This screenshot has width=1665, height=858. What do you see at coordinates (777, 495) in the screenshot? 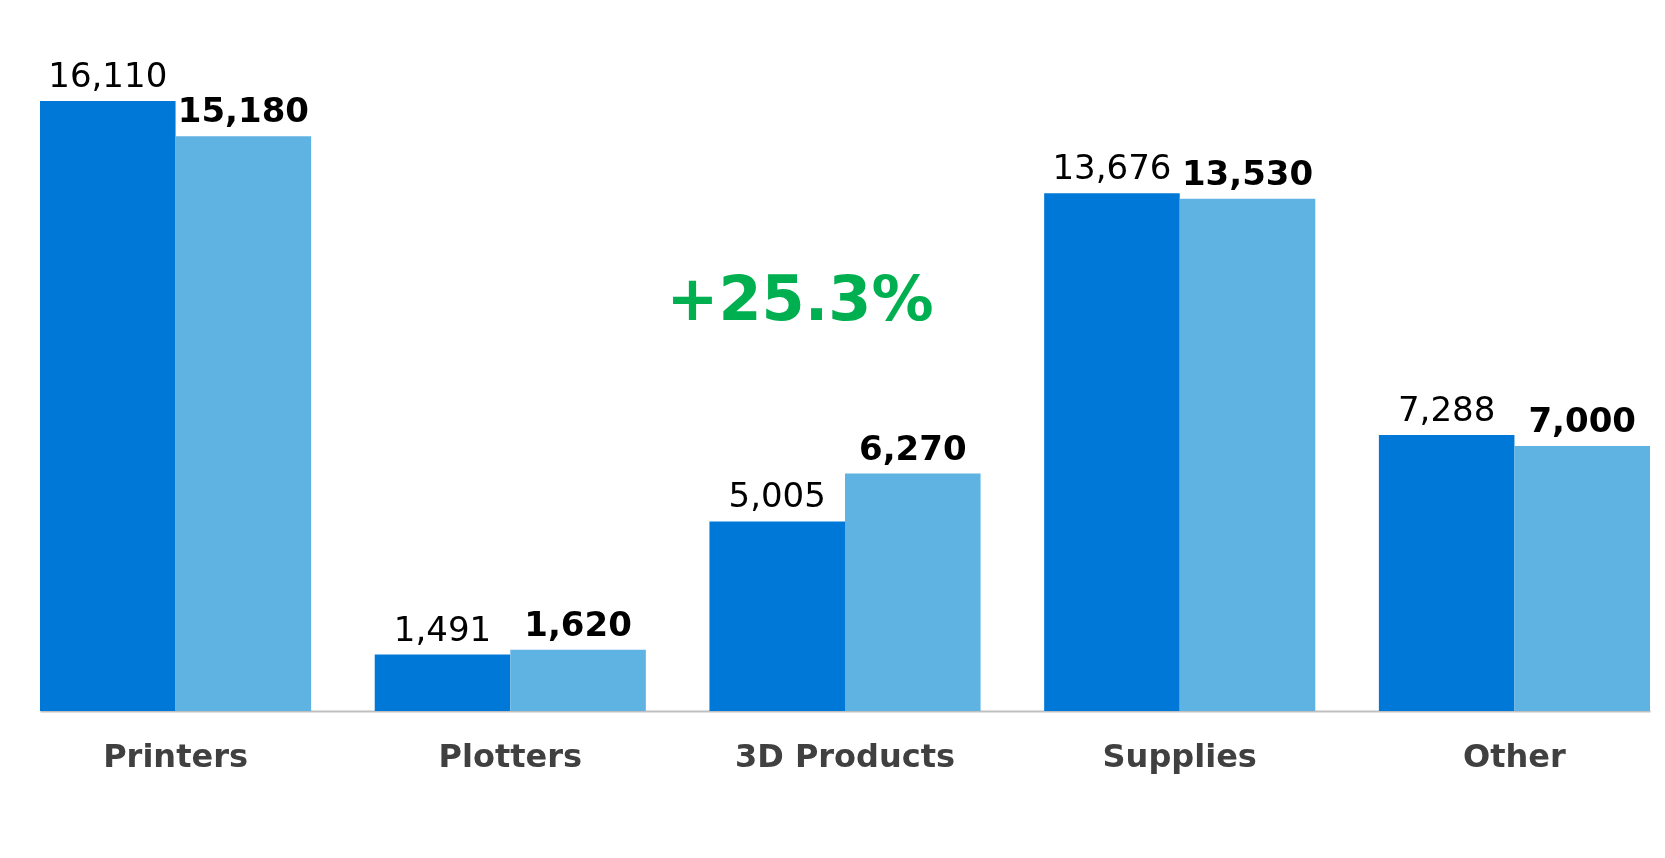
I see `data-label: 5,005` at bounding box center [777, 495].